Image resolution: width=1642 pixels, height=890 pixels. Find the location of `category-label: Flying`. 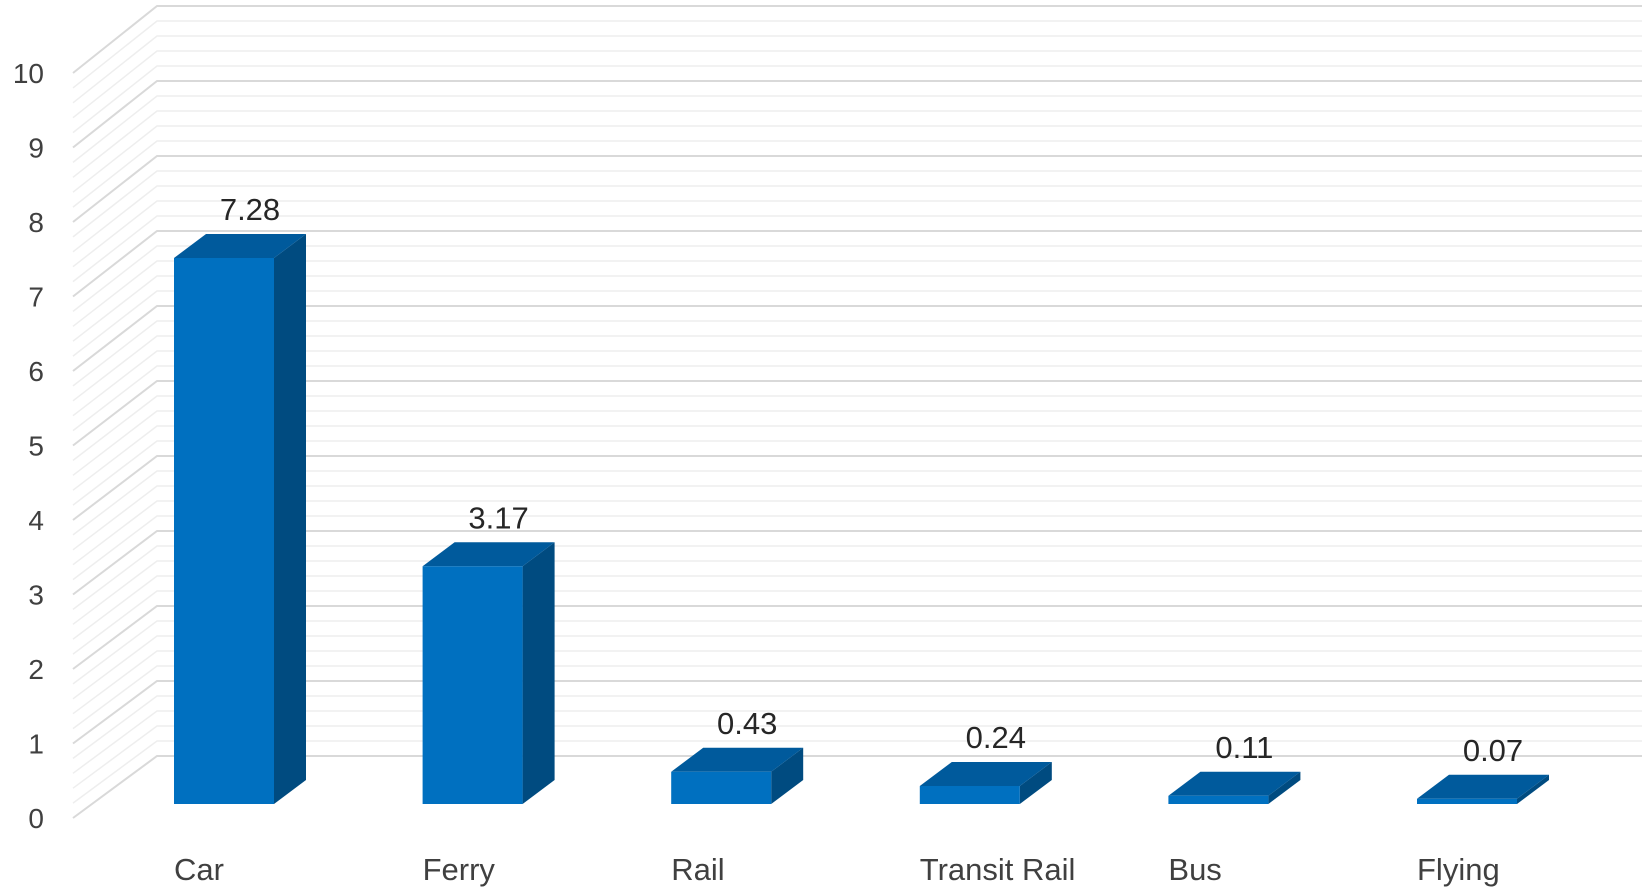

category-label: Flying is located at coordinates (1458, 869).